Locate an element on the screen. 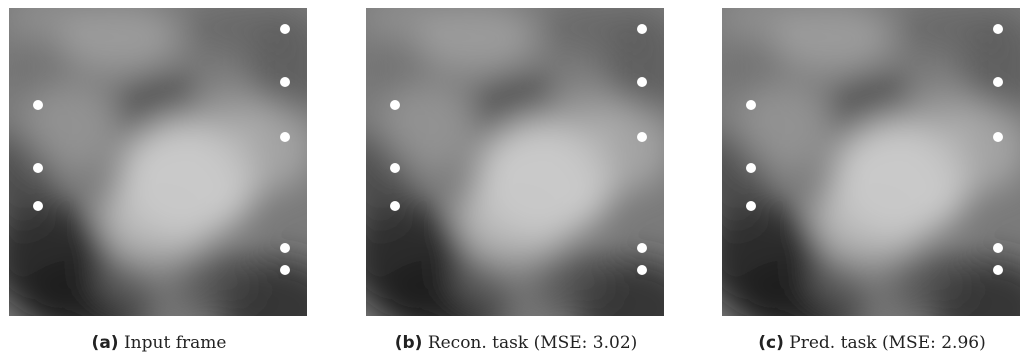 This screenshot has height=356, width=1022. caption-input: (a) Input frame is located at coordinates (159, 343).